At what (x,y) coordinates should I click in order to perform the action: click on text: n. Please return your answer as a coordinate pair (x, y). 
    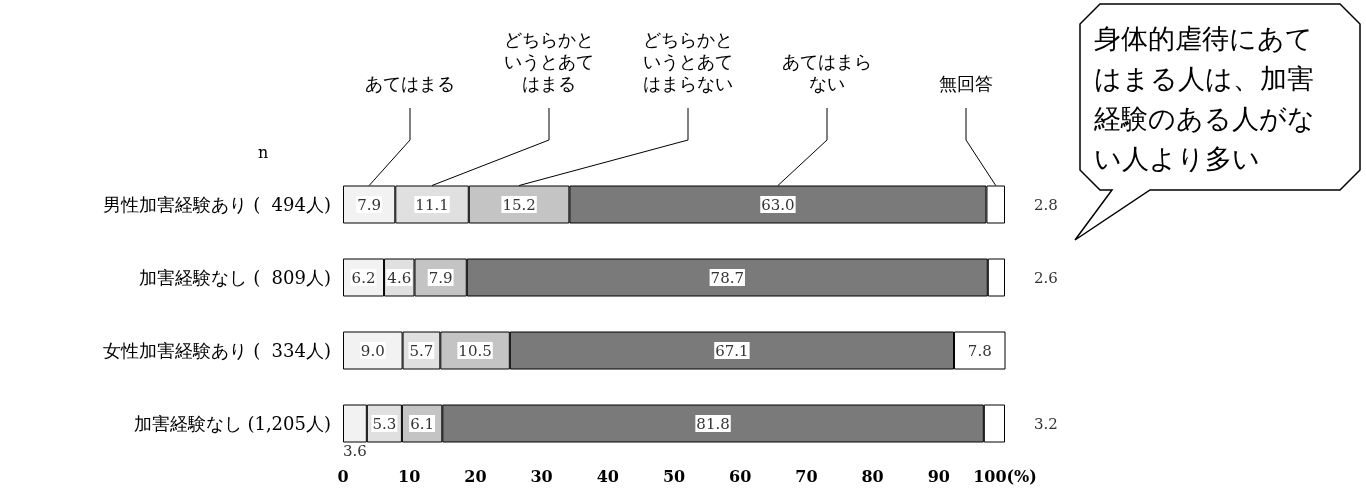
    Looking at the image, I should click on (263, 152).